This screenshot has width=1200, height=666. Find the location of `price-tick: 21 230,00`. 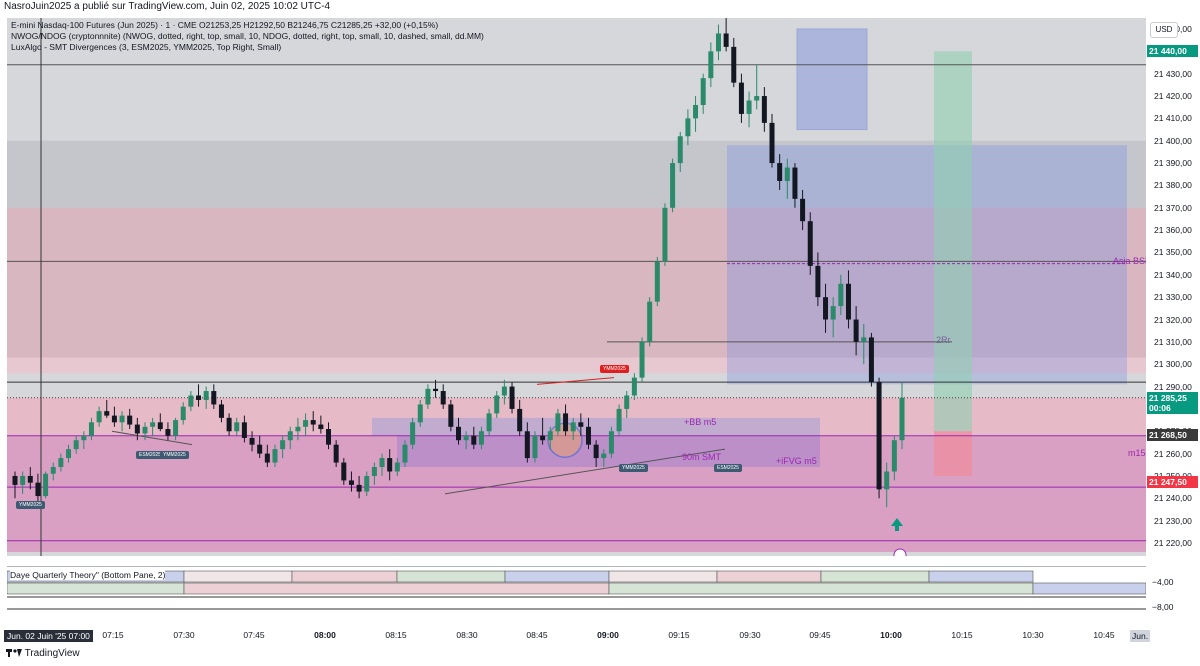

price-tick: 21 230,00 is located at coordinates (1173, 520).